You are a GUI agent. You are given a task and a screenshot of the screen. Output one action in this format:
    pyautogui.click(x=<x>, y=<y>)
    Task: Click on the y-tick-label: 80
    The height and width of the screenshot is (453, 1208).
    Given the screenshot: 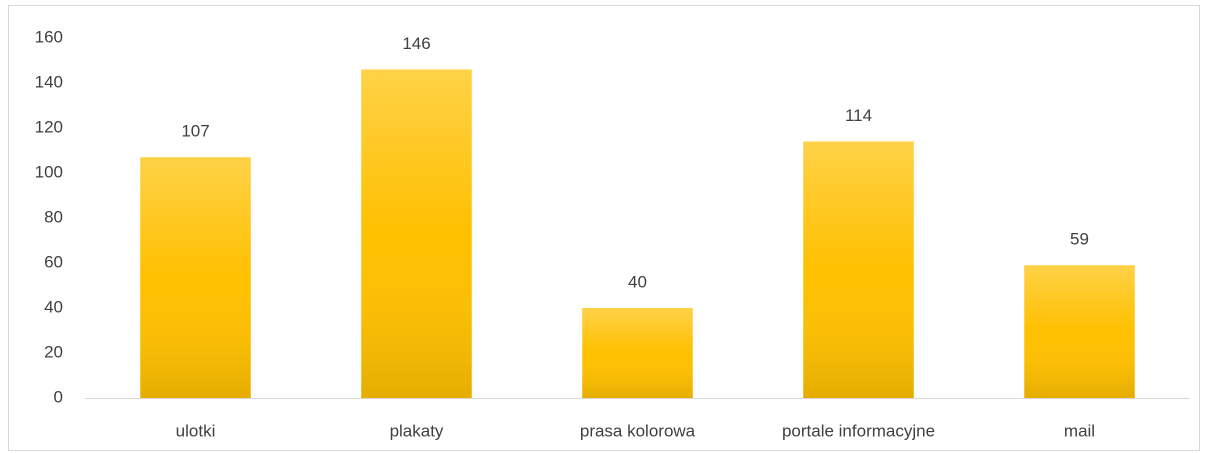 What is the action you would take?
    pyautogui.click(x=53, y=216)
    